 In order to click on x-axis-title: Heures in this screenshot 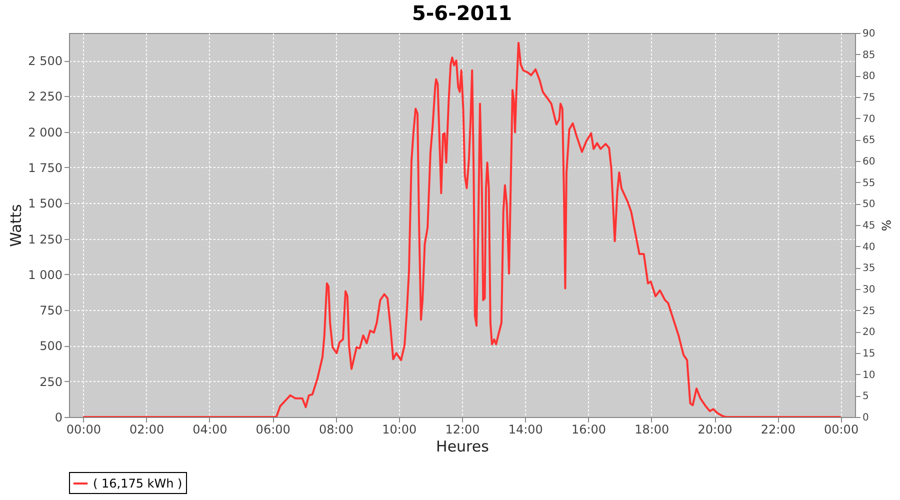, I will do `click(463, 447)`.